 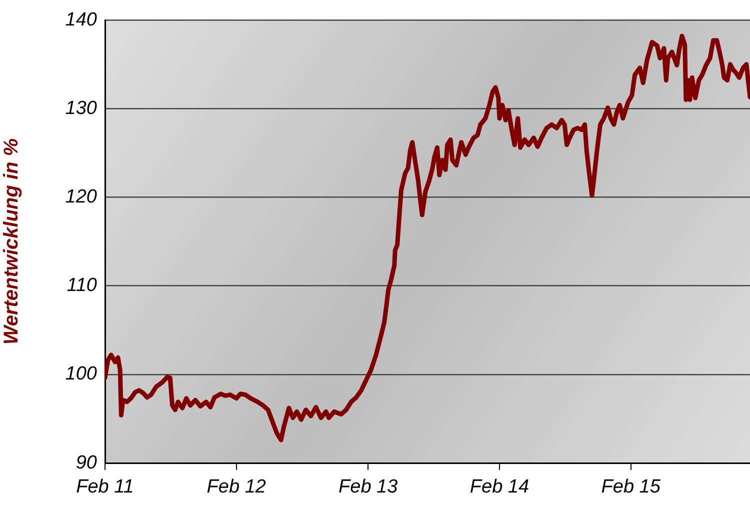 What do you see at coordinates (11, 241) in the screenshot?
I see `y-axis-title: Wertentwicklung in %` at bounding box center [11, 241].